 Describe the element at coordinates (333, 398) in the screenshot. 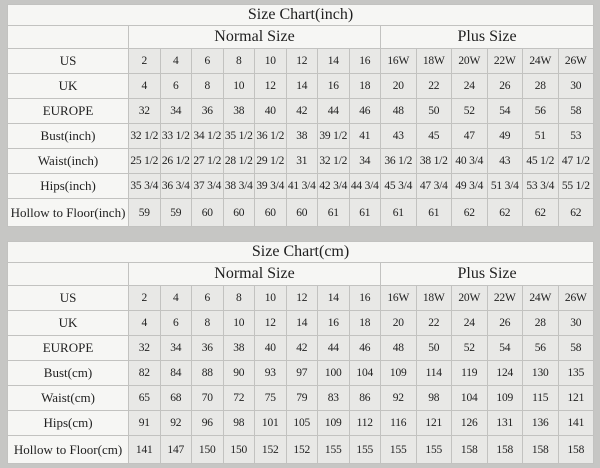

I see `size-value-cell: 83` at that location.